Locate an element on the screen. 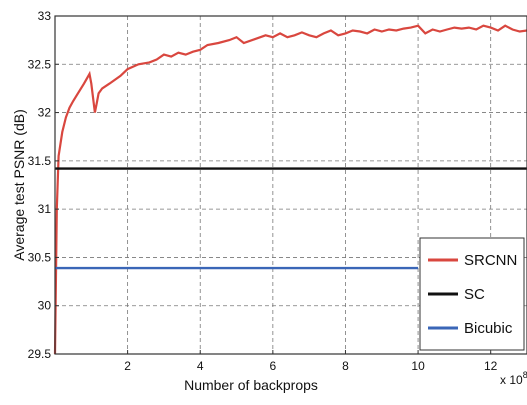 The width and height of the screenshot is (527, 405). legend-label-sc: SC is located at coordinates (474, 294).